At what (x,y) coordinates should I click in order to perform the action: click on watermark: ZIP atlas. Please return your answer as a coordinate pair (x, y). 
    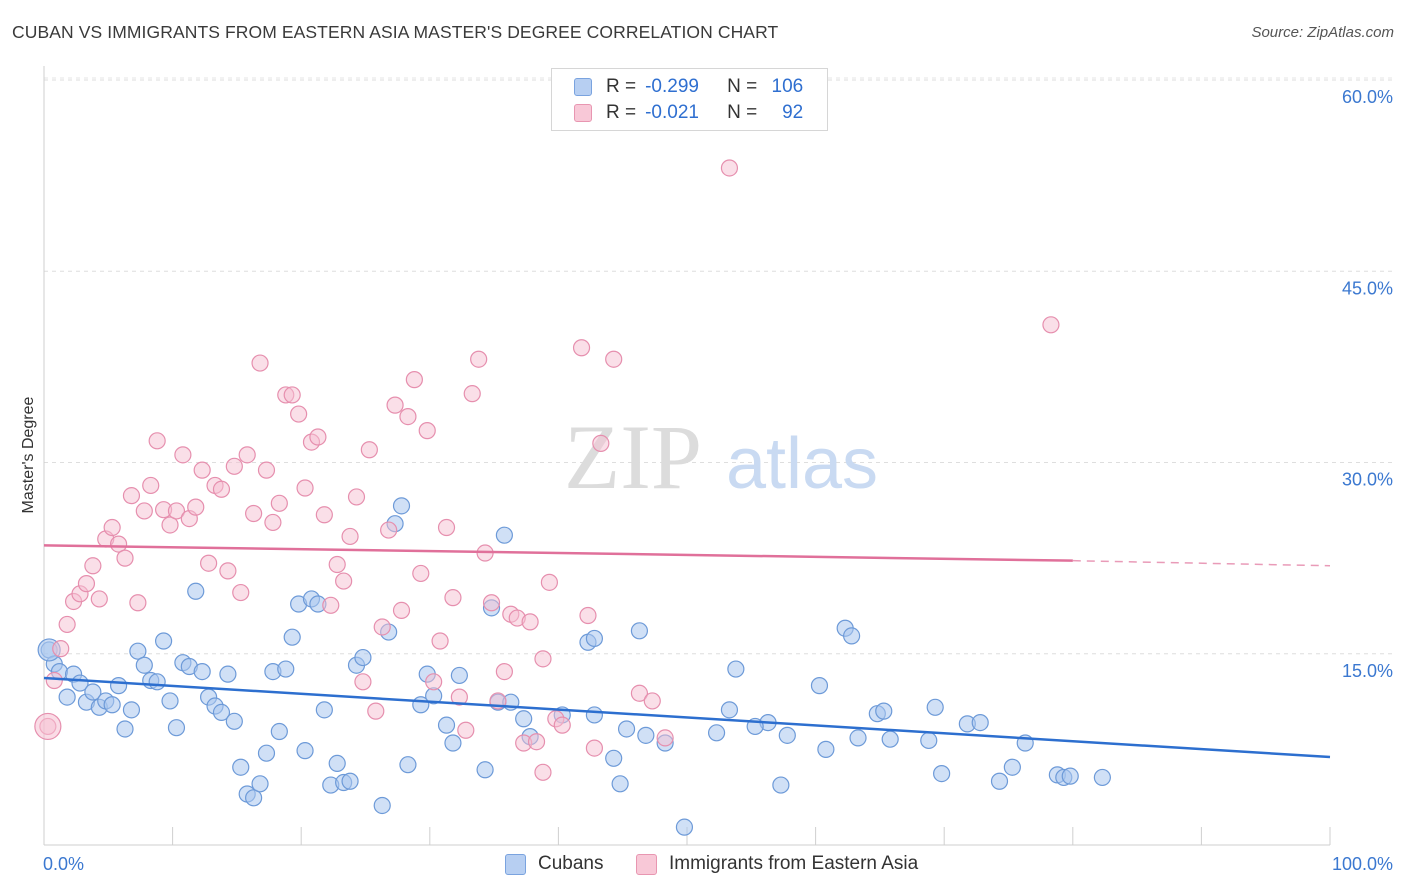
    Looking at the image, I should click on (721, 457).